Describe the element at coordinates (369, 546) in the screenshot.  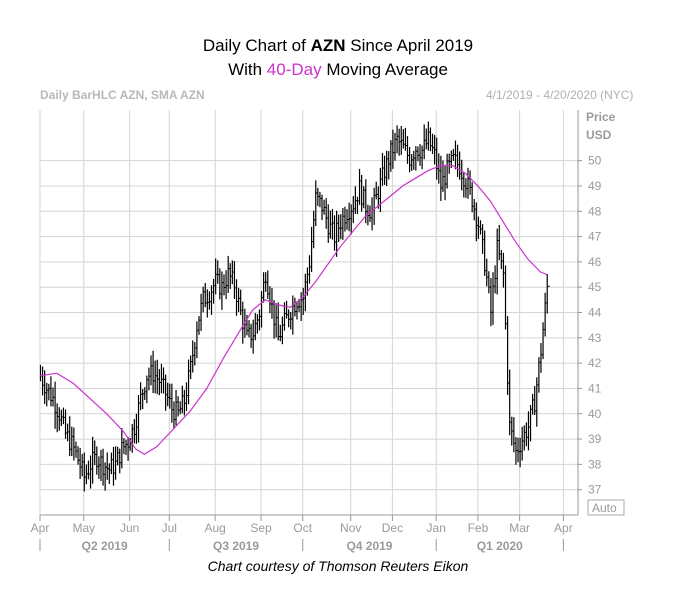
I see `x-quarter-label: Q4 2019` at that location.